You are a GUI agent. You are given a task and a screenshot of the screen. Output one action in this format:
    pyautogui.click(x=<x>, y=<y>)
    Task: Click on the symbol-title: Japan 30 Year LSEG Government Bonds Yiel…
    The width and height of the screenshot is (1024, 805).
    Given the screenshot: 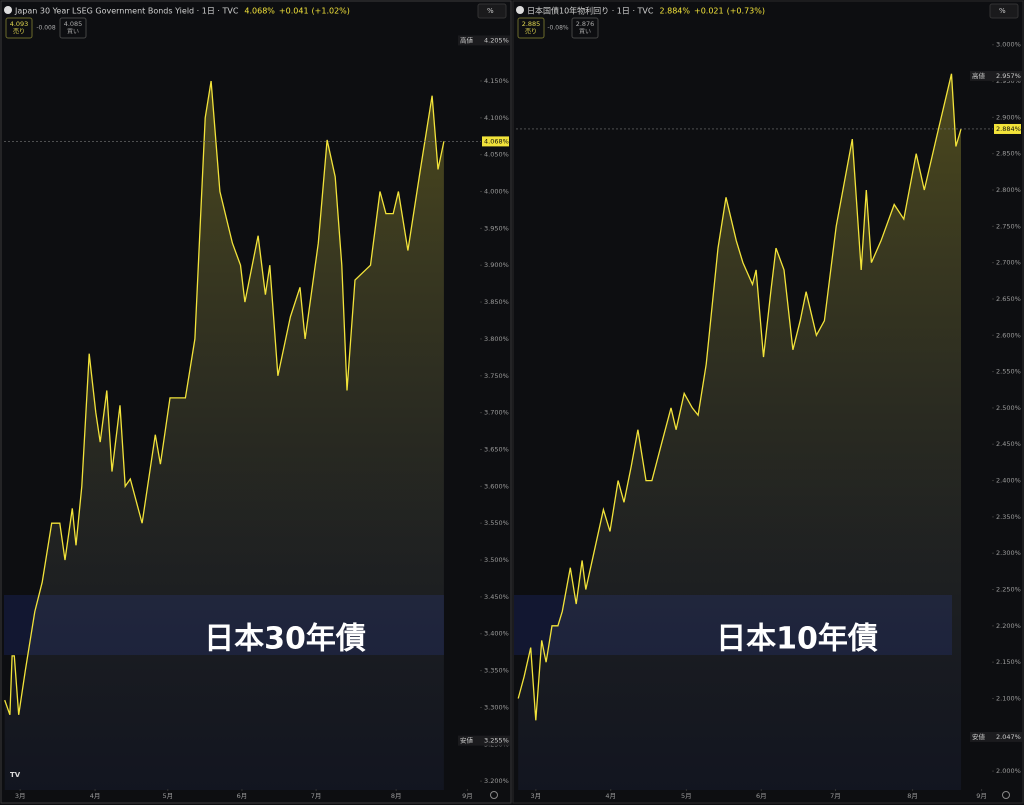 What is the action you would take?
    pyautogui.click(x=126, y=11)
    